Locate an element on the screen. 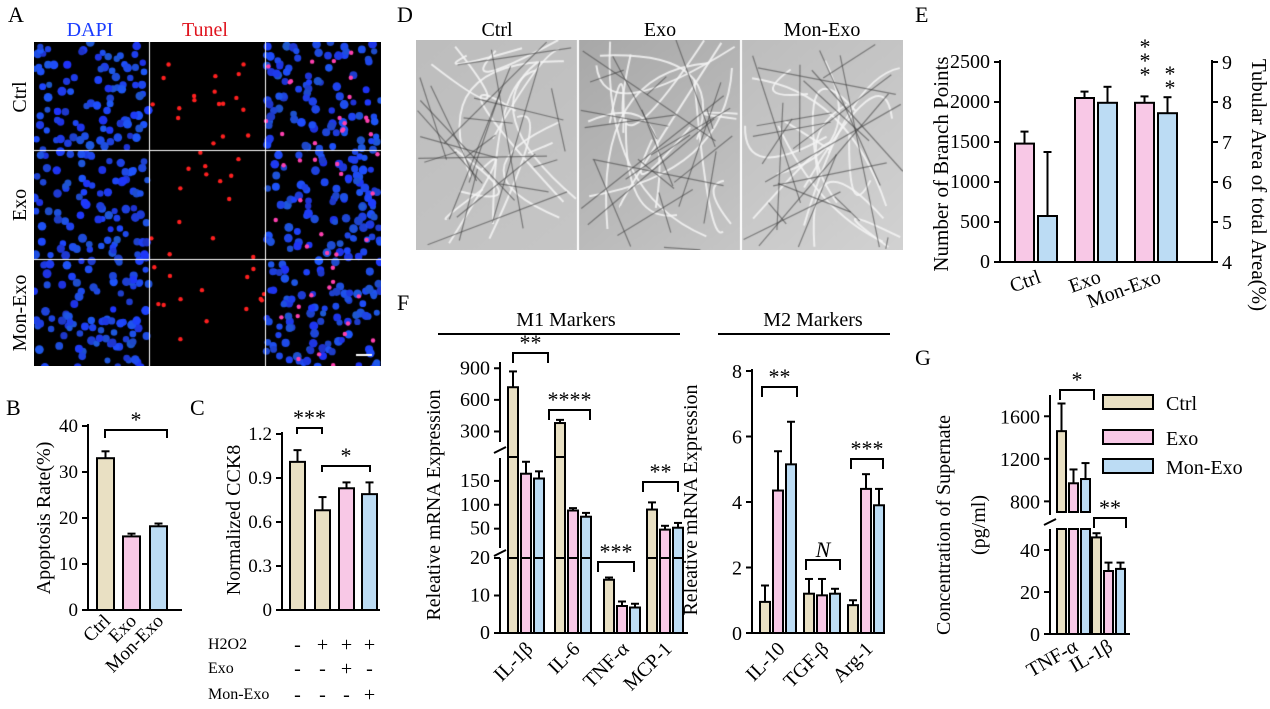 The height and width of the screenshot is (709, 1270). b-y-tick-label: 20 is located at coordinates (68, 518).